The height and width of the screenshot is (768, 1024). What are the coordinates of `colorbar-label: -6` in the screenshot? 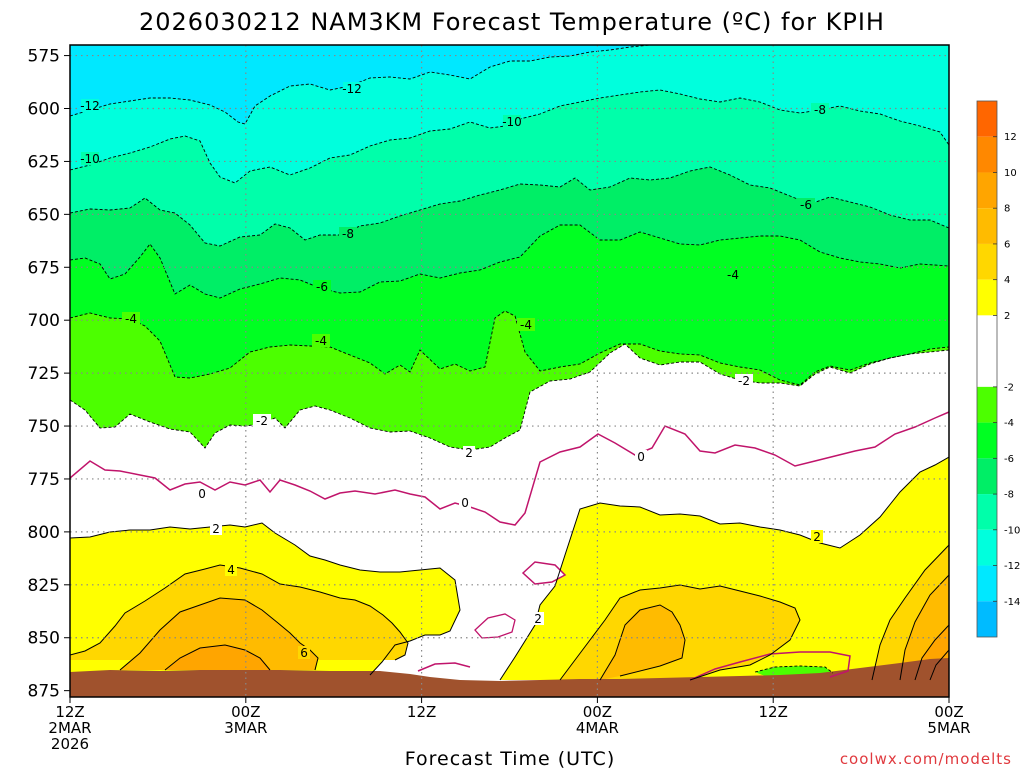 It's located at (1009, 459).